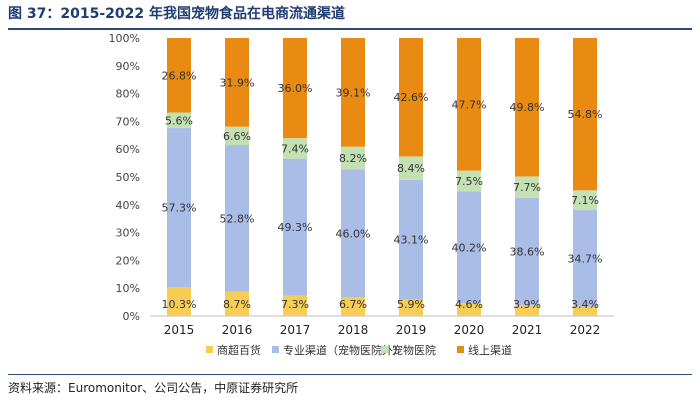 This screenshot has width=700, height=406. I want to click on data-label: 49.8%, so click(527, 107).